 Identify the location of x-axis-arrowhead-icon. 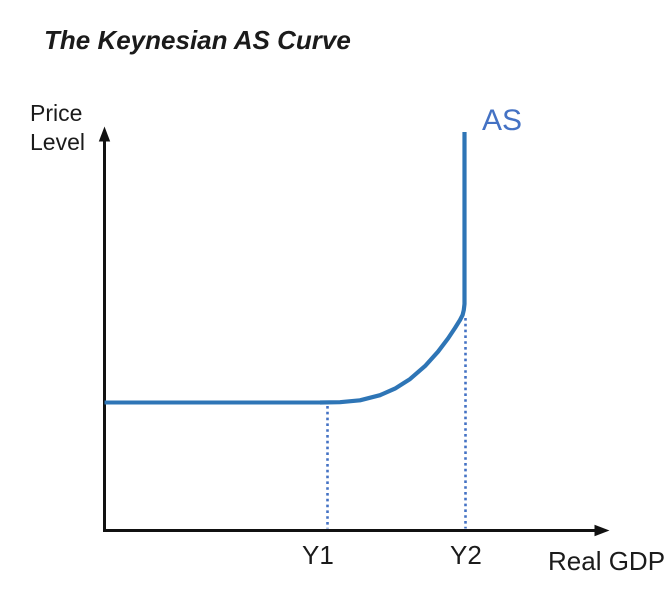
(602, 530).